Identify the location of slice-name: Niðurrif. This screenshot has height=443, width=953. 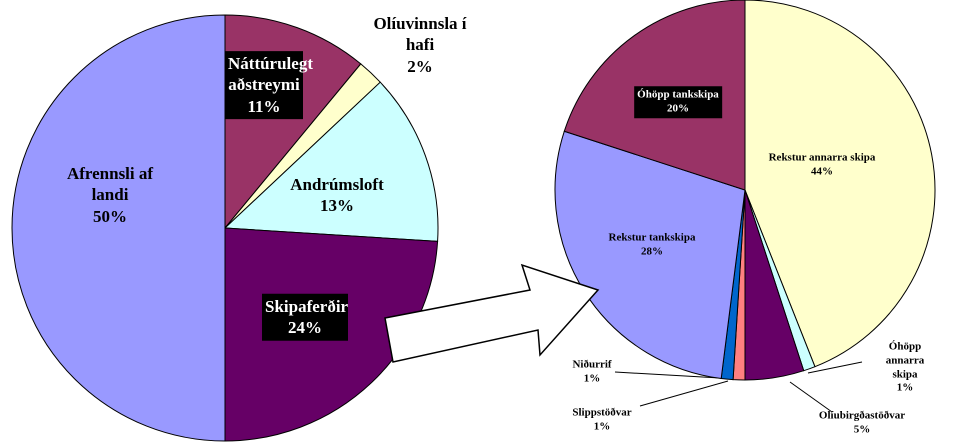
(592, 364).